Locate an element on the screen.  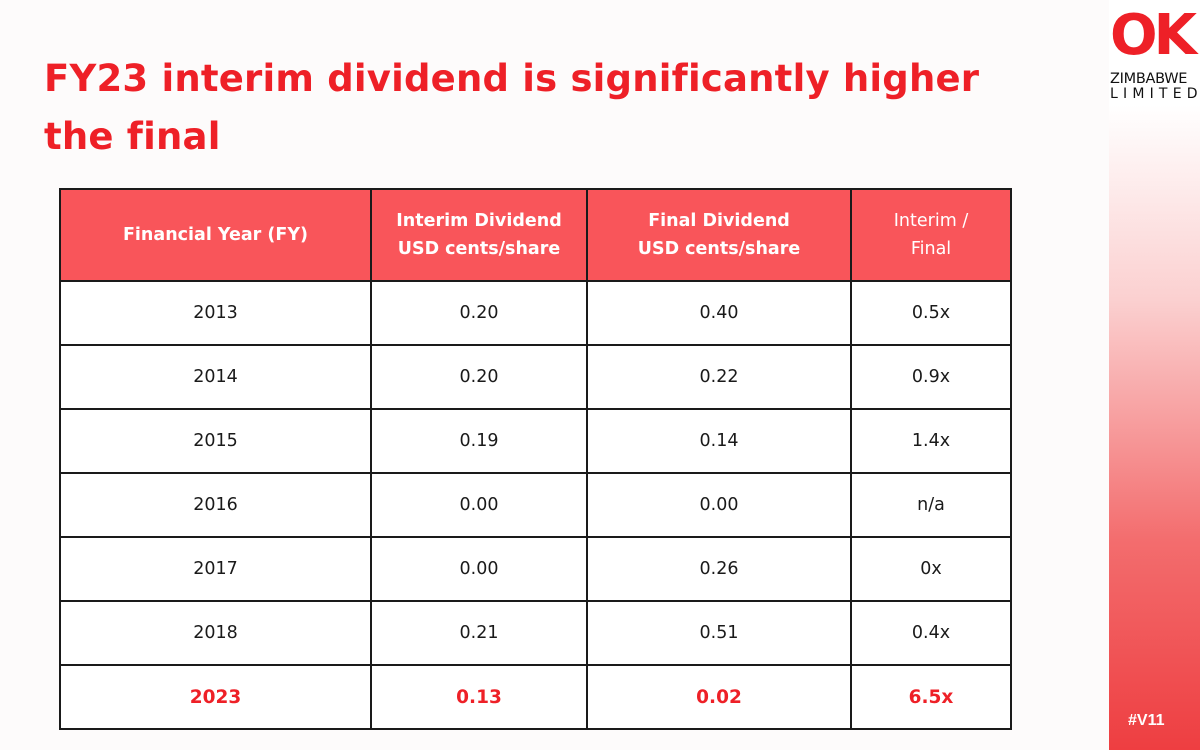
cell-year: 2017 is located at coordinates (215, 569).